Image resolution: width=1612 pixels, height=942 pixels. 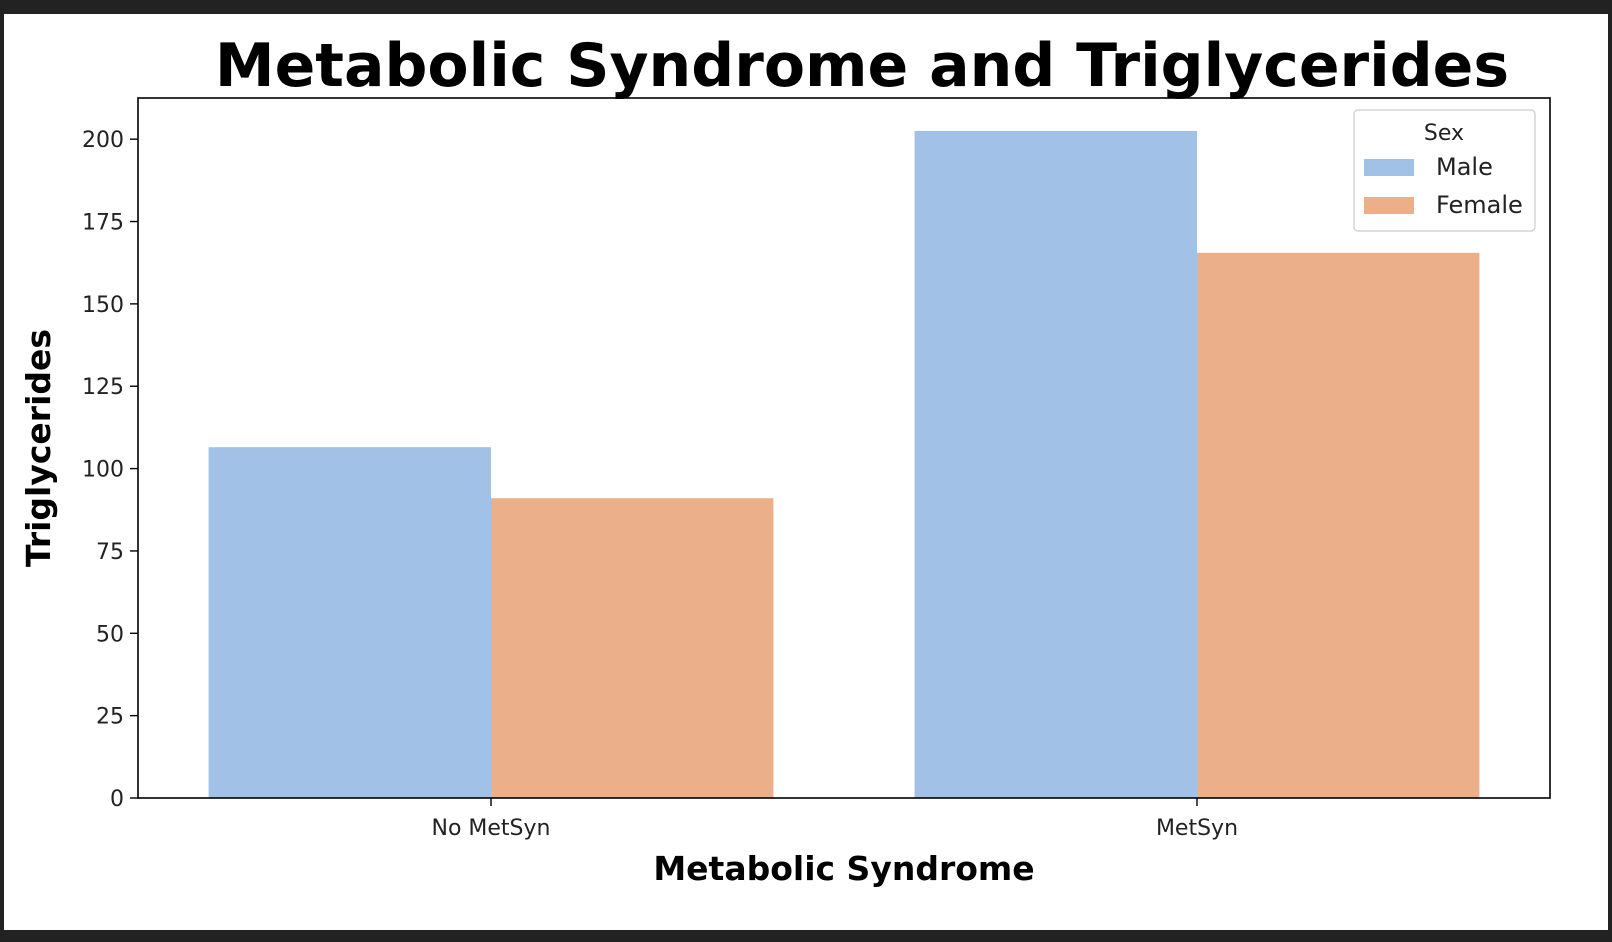 I want to click on y-tick-label: 150, so click(x=103, y=305).